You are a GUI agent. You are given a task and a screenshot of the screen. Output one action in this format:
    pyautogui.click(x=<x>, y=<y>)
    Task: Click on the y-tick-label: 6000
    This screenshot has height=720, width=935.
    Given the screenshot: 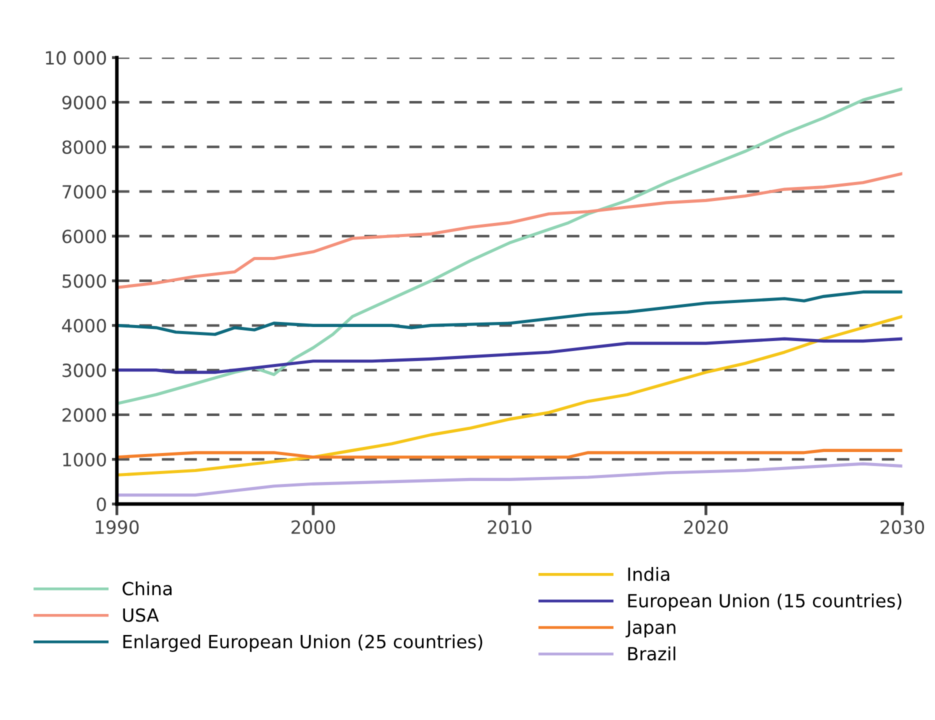 What is the action you would take?
    pyautogui.click(x=84, y=237)
    